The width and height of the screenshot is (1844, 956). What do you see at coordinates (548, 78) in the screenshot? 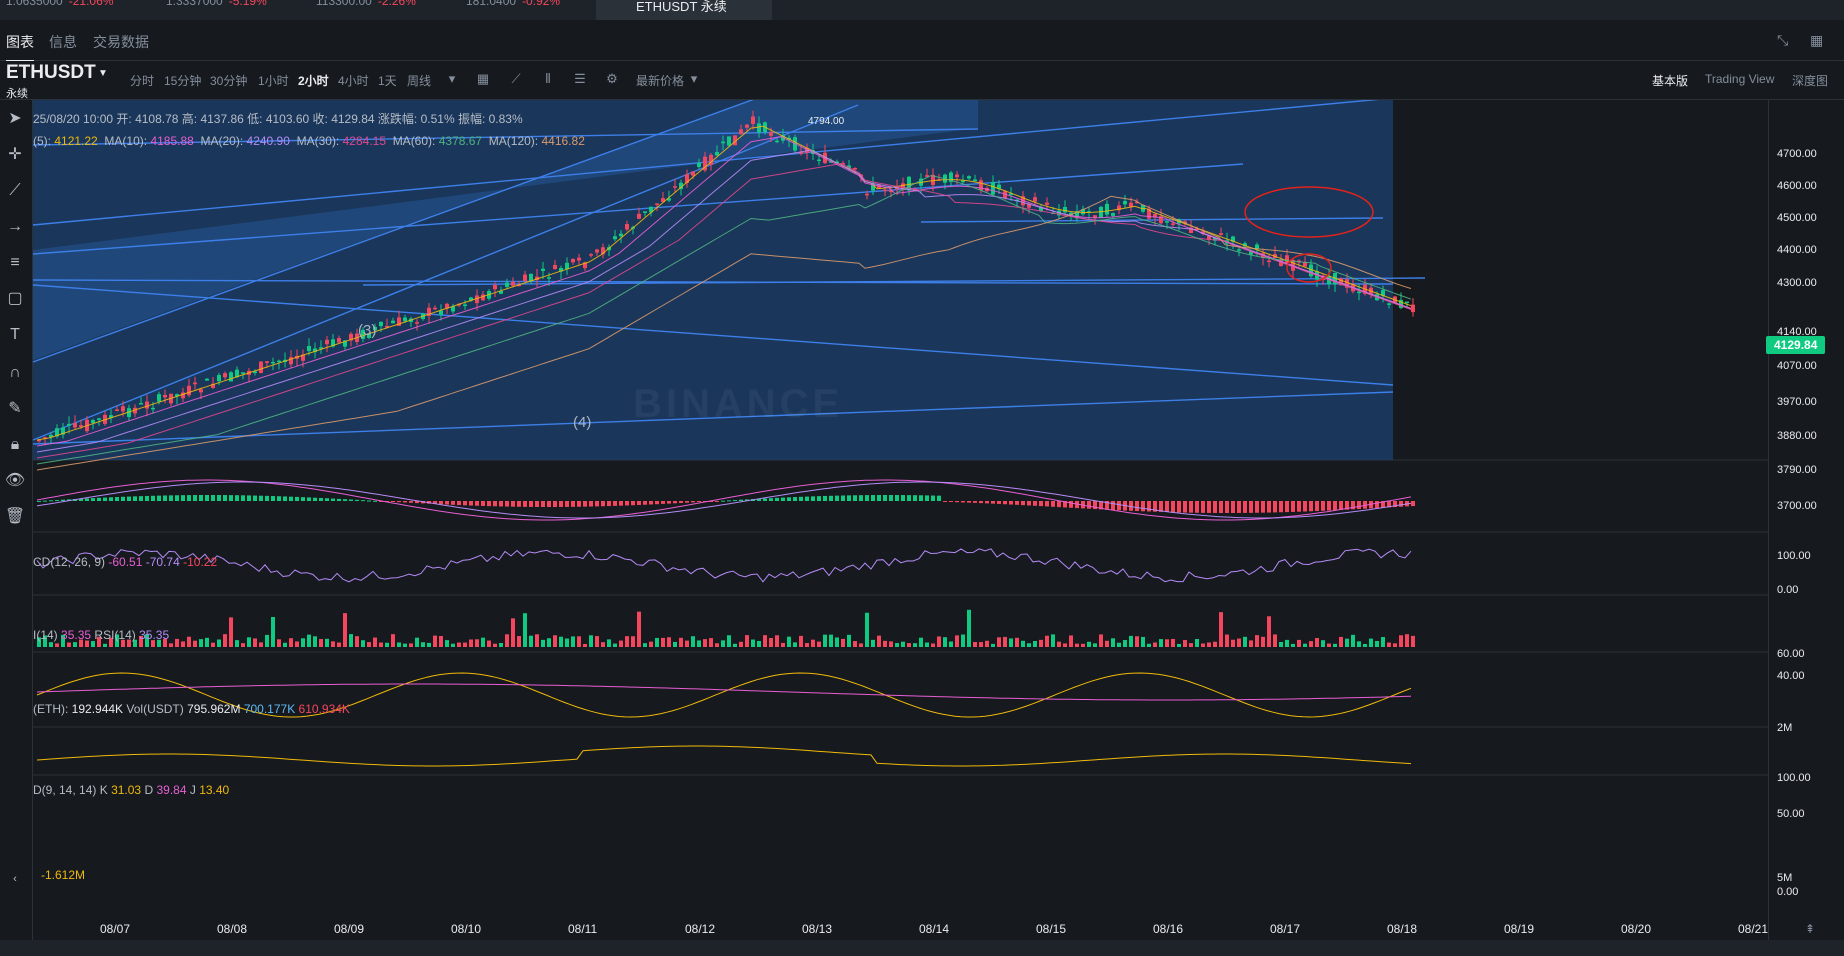
I see `candle-type-icon: ⫴` at bounding box center [548, 78].